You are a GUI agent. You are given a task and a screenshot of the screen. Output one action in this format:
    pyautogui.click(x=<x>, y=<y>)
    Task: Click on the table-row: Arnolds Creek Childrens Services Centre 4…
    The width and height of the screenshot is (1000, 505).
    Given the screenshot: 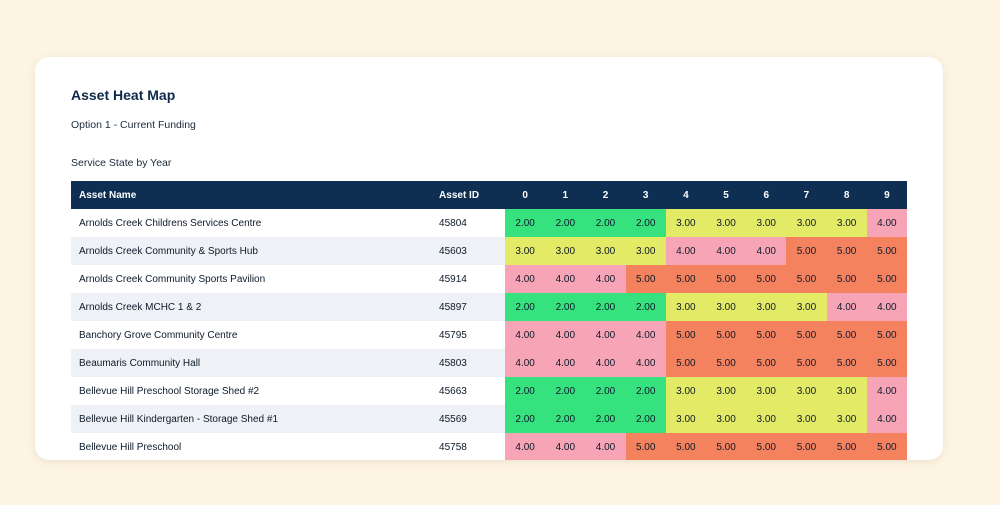 What is the action you would take?
    pyautogui.click(x=489, y=223)
    